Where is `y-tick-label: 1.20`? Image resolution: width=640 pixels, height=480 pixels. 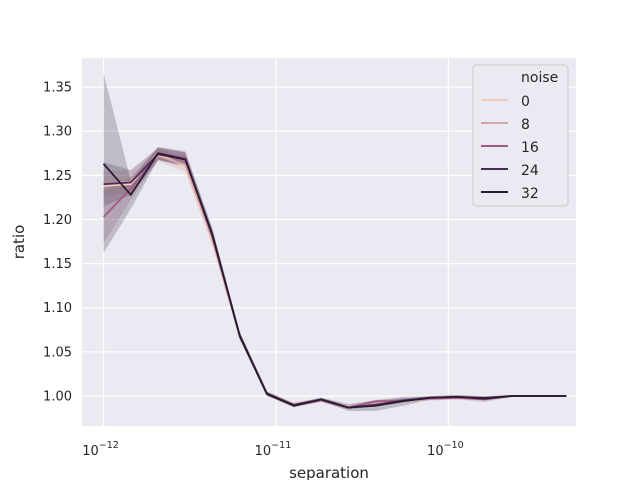 y-tick-label: 1.20 is located at coordinates (57, 220).